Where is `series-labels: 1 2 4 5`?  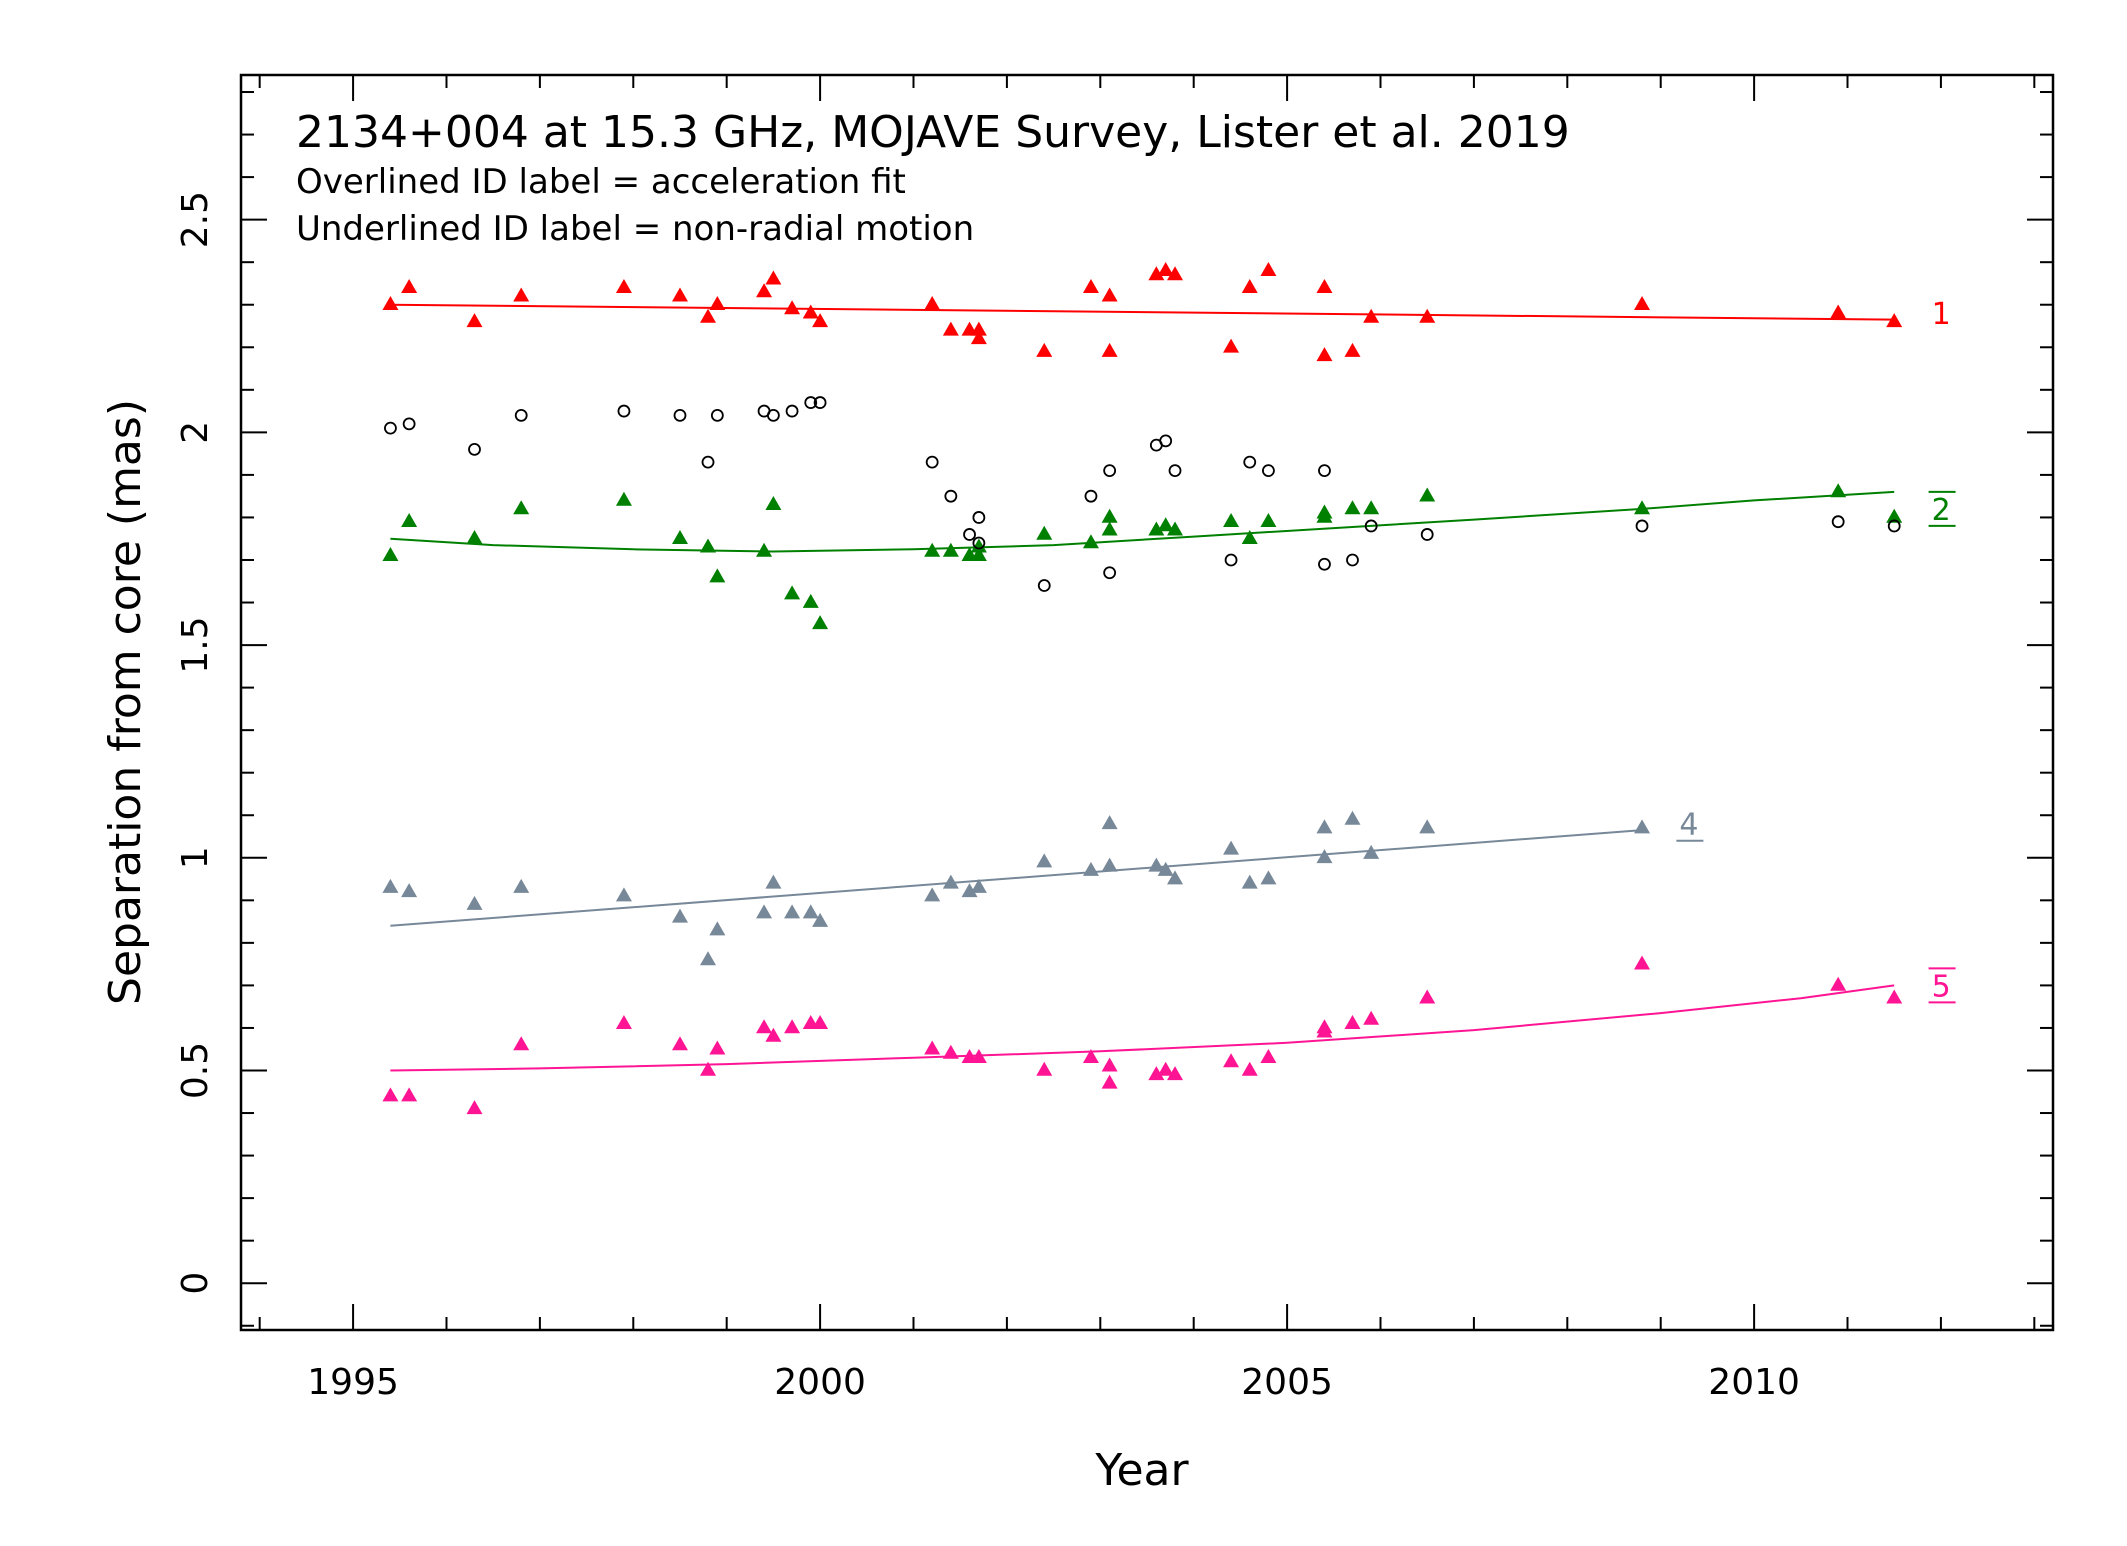
series-labels: 1 2 4 5 is located at coordinates (1816, 650).